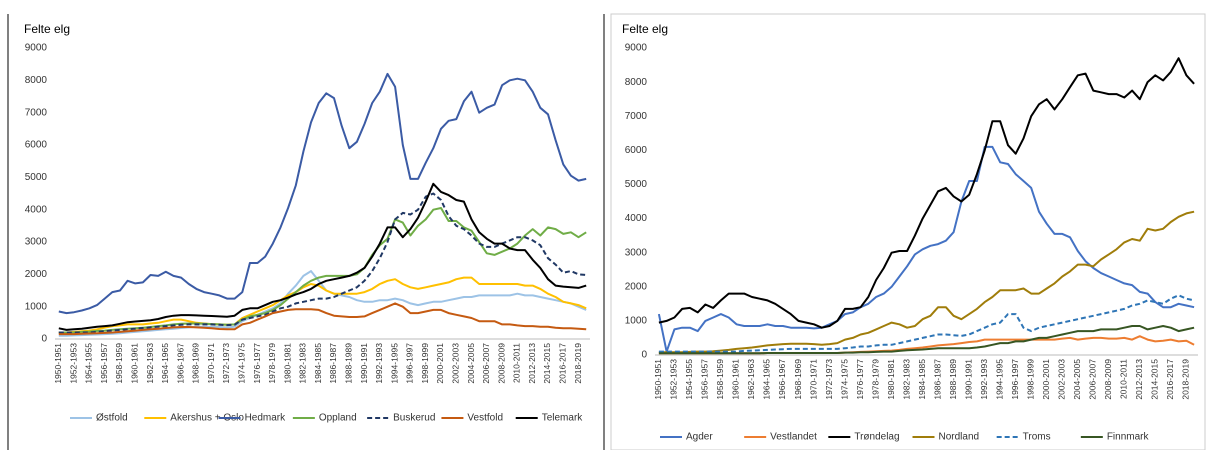 The image size is (1206, 450). I want to click on y-tick-label: 3000, so click(636, 252).